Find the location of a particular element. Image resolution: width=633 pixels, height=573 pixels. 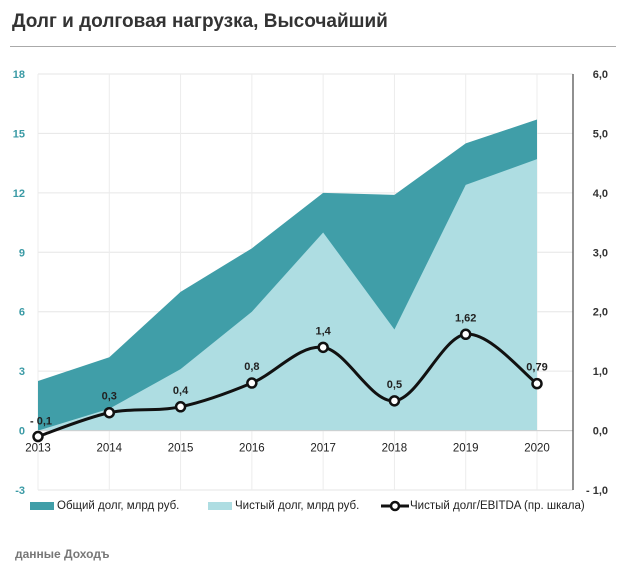

y2-tick-label: 3,0 is located at coordinates (600, 253).